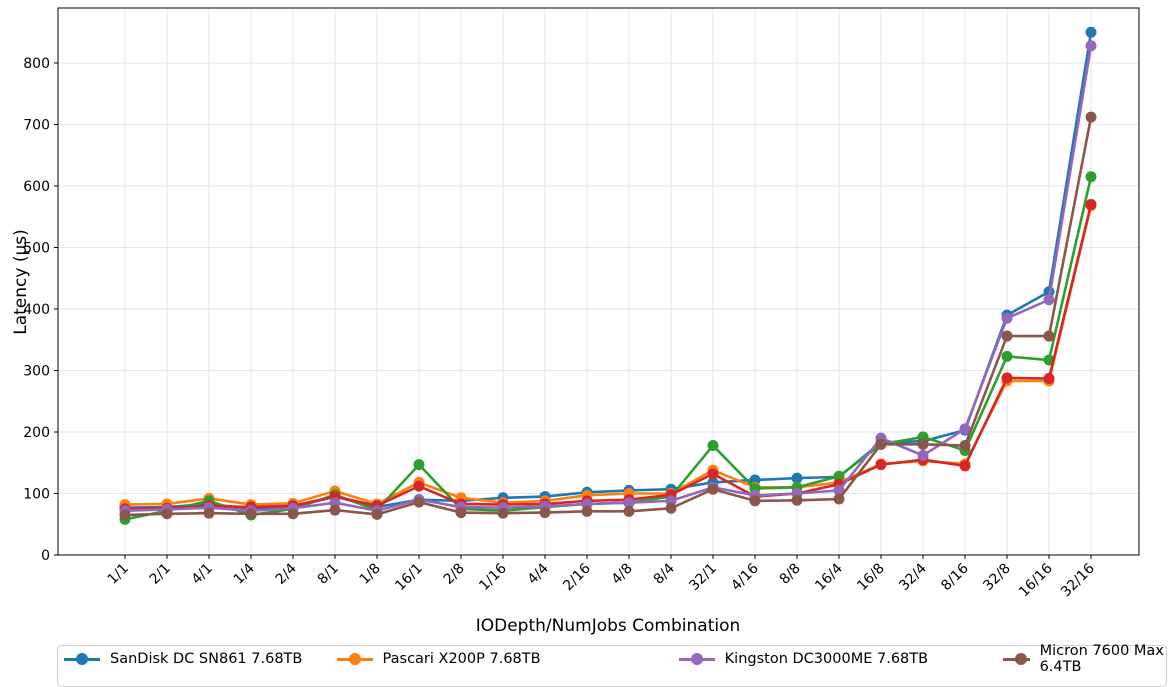  I want to click on x-tick-label: 8/8, so click(790, 574).